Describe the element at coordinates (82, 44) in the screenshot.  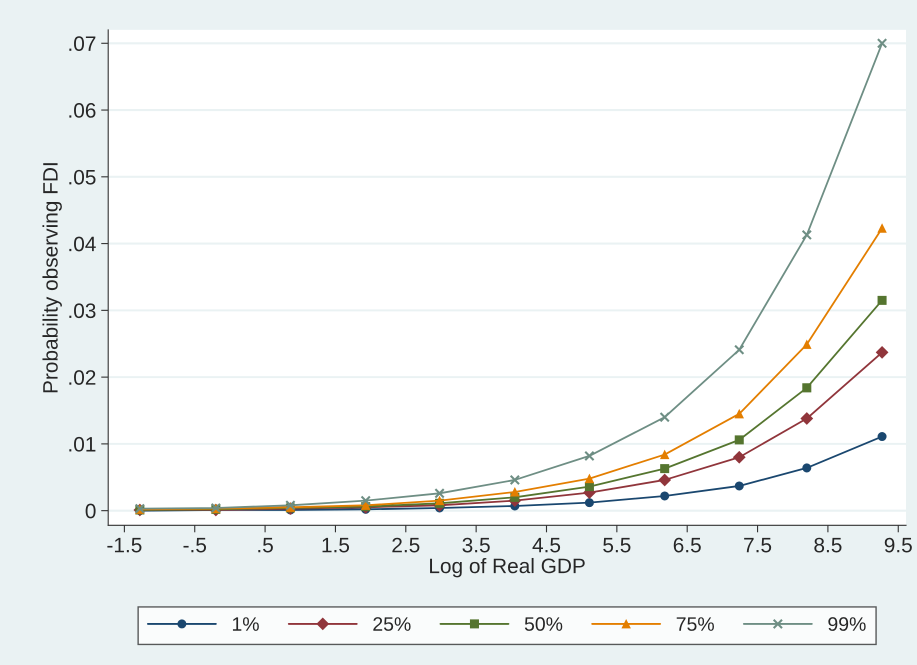
I see `y-tick-label: .07` at that location.